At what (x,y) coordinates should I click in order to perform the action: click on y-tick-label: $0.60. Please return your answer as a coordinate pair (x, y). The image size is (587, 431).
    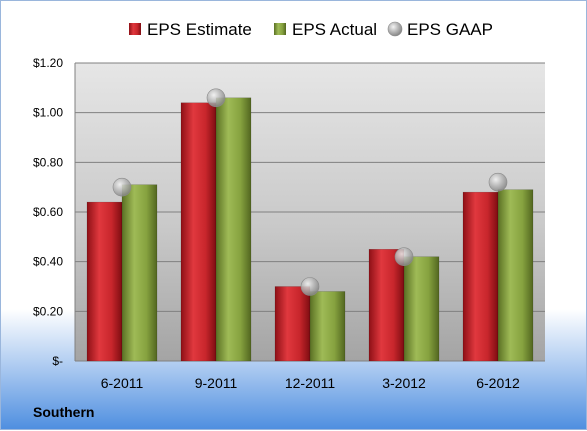
    Looking at the image, I should click on (48, 212).